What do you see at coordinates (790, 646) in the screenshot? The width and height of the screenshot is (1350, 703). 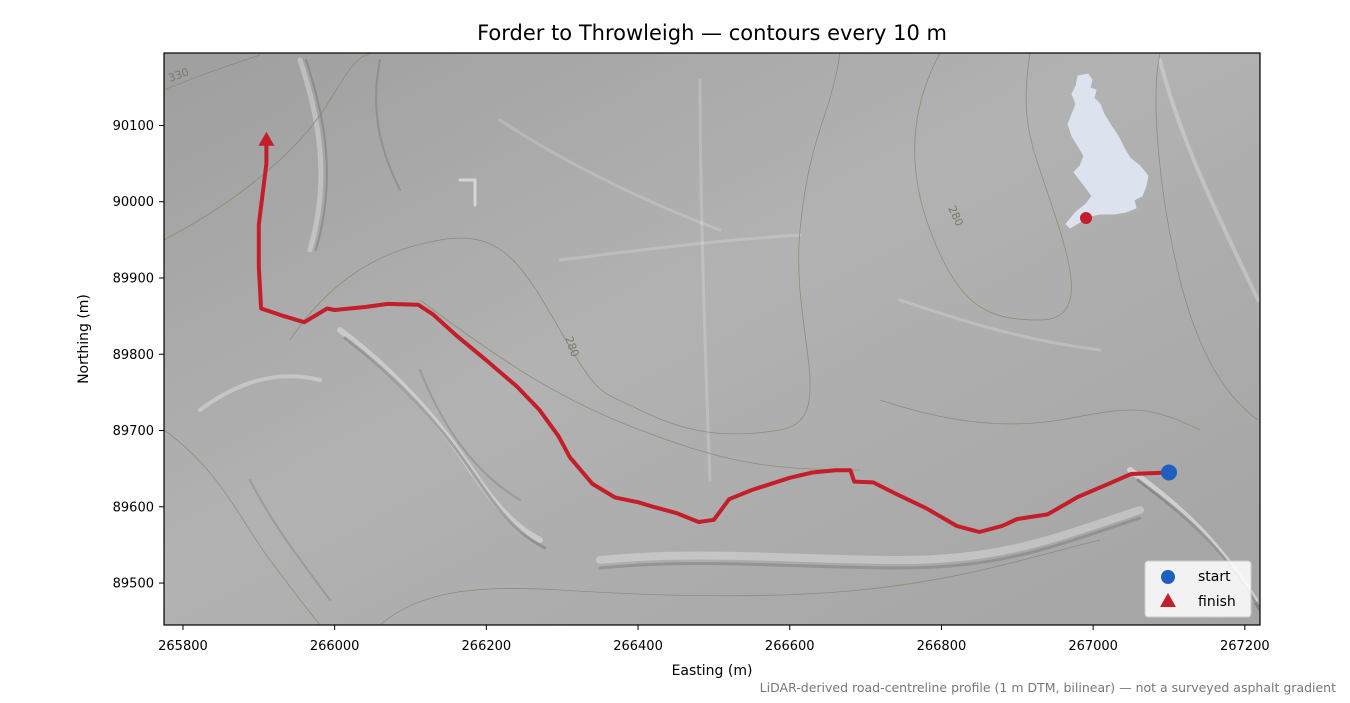 I see `x-tick-label: 266600` at bounding box center [790, 646].